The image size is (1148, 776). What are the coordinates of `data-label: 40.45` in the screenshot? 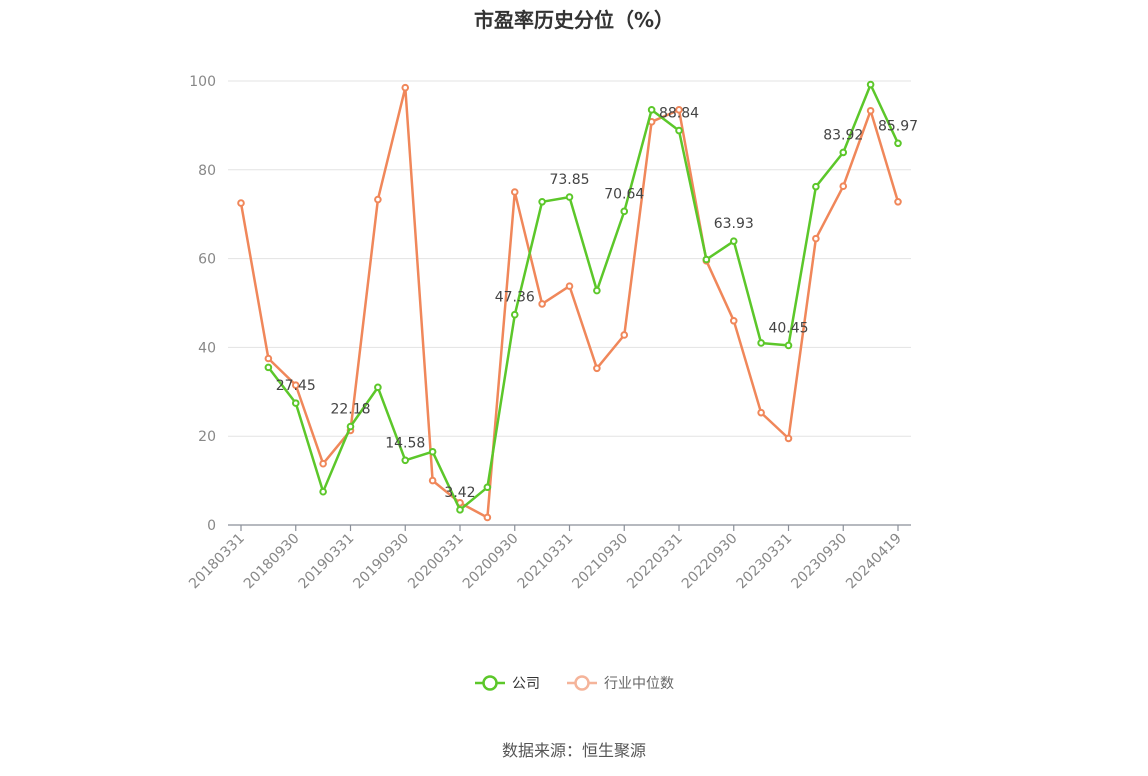 It's located at (788, 328).